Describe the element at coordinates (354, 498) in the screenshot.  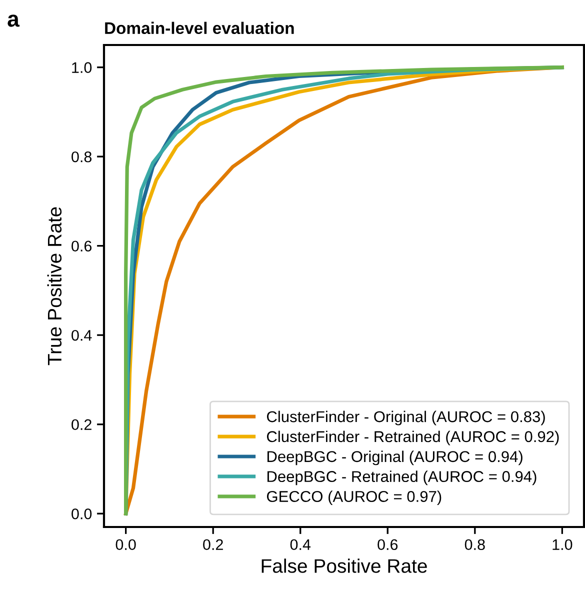
I see `legend-label: GECCO (AUROC = 0.97)` at that location.